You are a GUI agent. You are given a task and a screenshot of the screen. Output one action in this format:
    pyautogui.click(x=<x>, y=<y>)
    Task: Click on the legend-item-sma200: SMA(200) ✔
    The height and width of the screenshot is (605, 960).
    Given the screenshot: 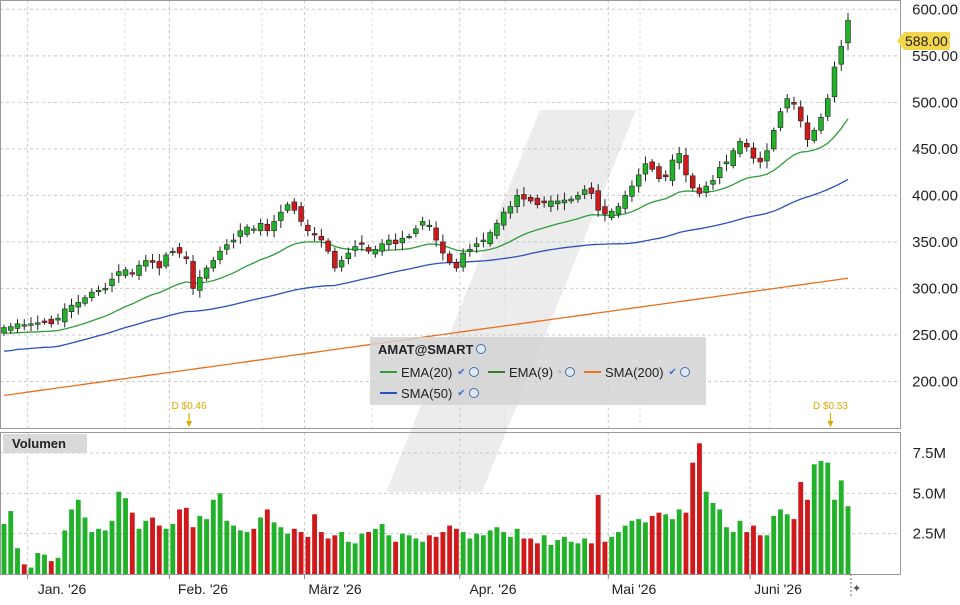 What is the action you would take?
    pyautogui.click(x=637, y=372)
    